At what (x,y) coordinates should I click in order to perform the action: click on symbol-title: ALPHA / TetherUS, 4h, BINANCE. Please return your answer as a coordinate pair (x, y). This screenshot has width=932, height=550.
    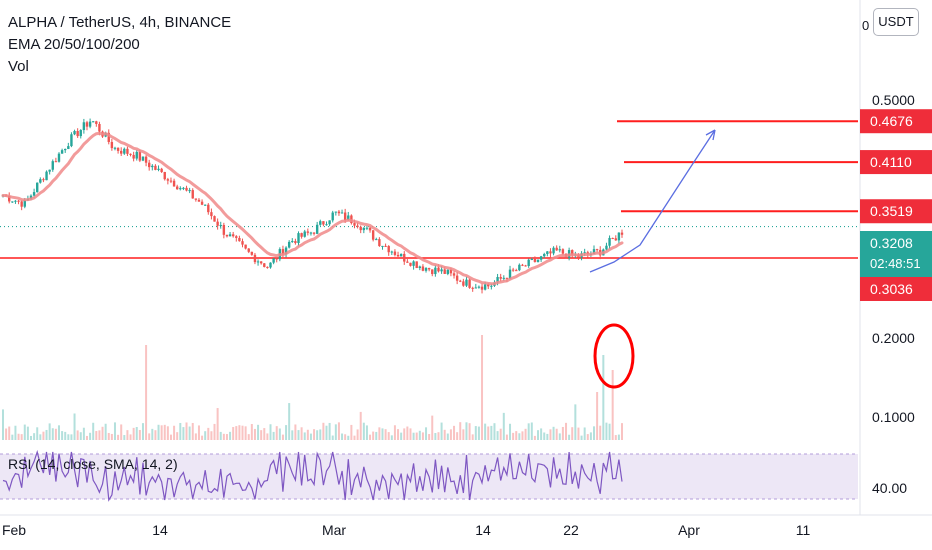
    Looking at the image, I should click on (120, 22).